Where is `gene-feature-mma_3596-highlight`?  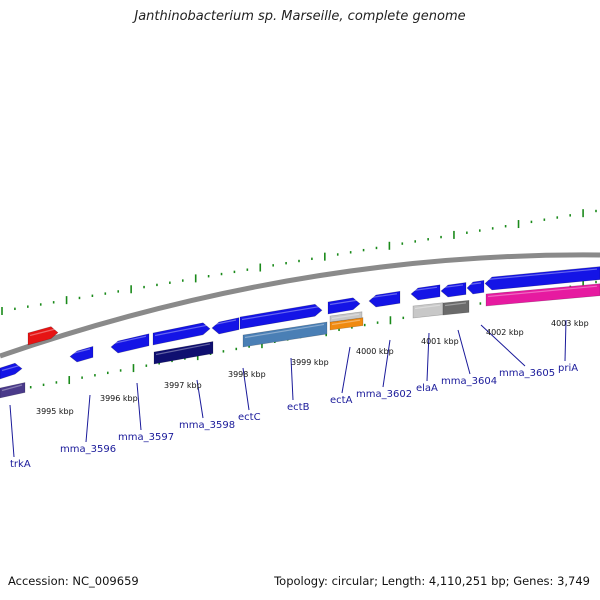
gene-feature-mma_3596-highlight is located at coordinates (81, 351).